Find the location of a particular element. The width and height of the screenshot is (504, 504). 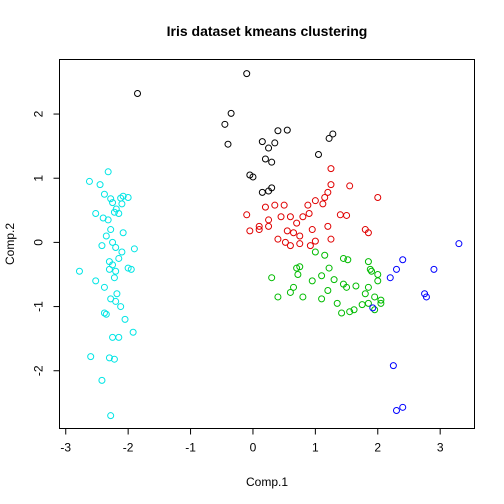

cluster-2-series is located at coordinates (235, 133).